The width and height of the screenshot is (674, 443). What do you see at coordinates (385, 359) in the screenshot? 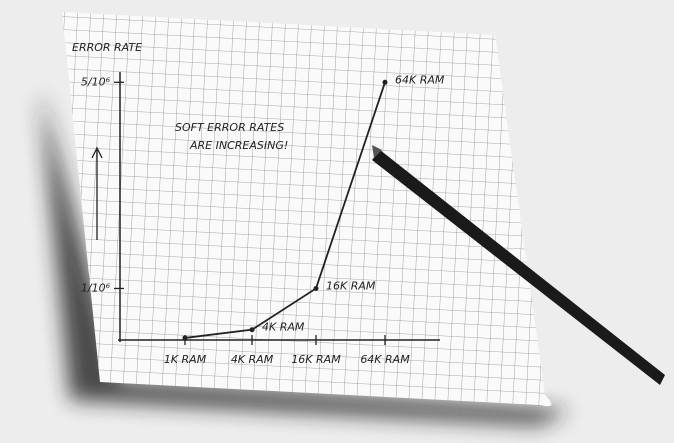
I see `x-tick-label: 64K RAM` at bounding box center [385, 359].